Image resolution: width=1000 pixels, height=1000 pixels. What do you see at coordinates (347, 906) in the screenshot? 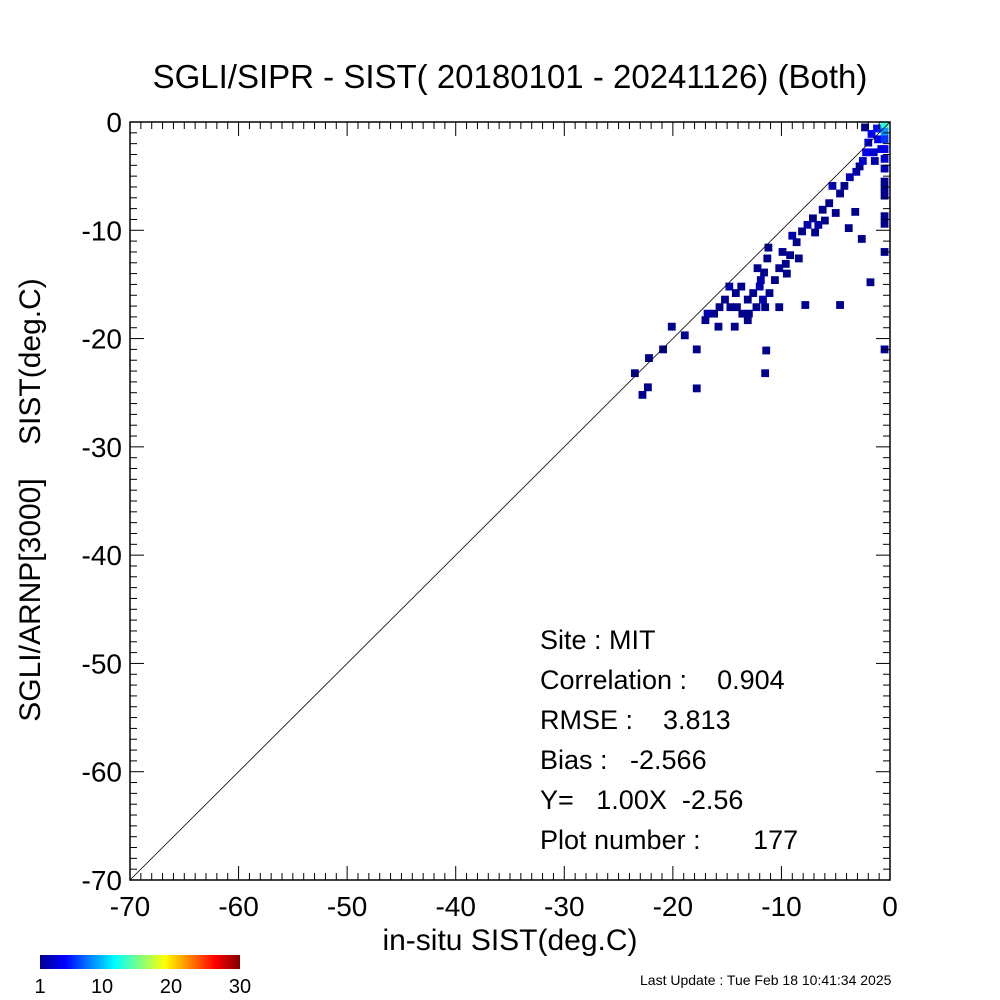
I see `x-tick-label: -50` at bounding box center [347, 906].